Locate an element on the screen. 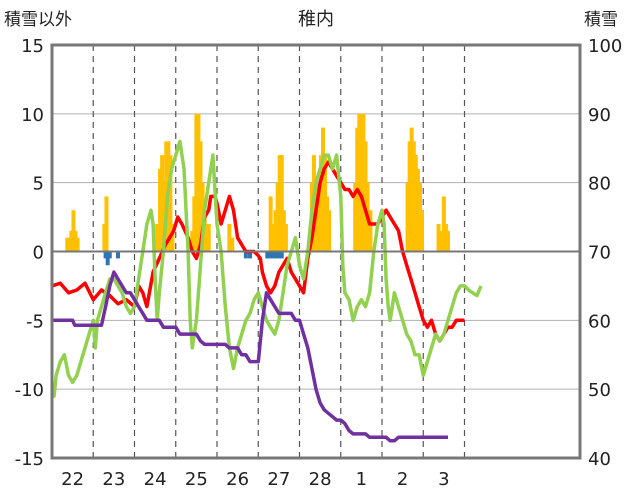  right-tick-label: 40 is located at coordinates (599, 459).